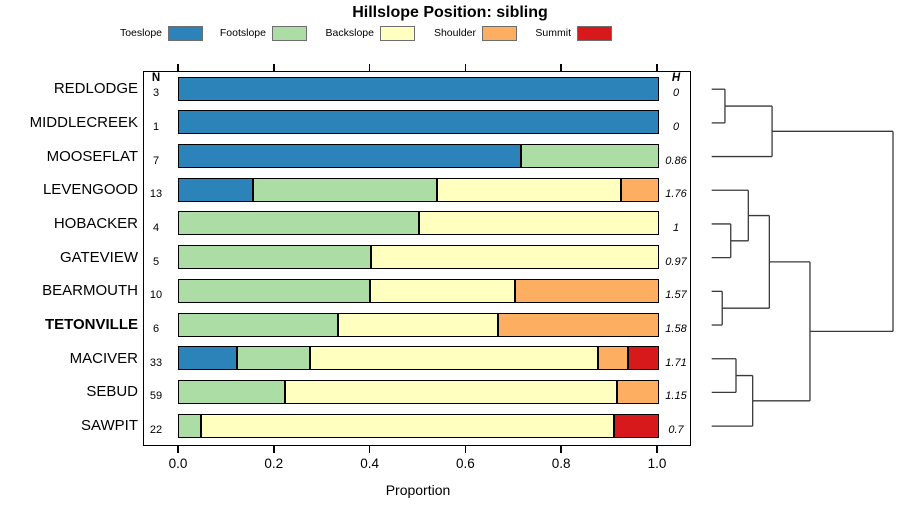 This screenshot has width=900, height=520. Describe the element at coordinates (109, 426) in the screenshot. I see `category-label-sawpit: SAWPIT` at that location.